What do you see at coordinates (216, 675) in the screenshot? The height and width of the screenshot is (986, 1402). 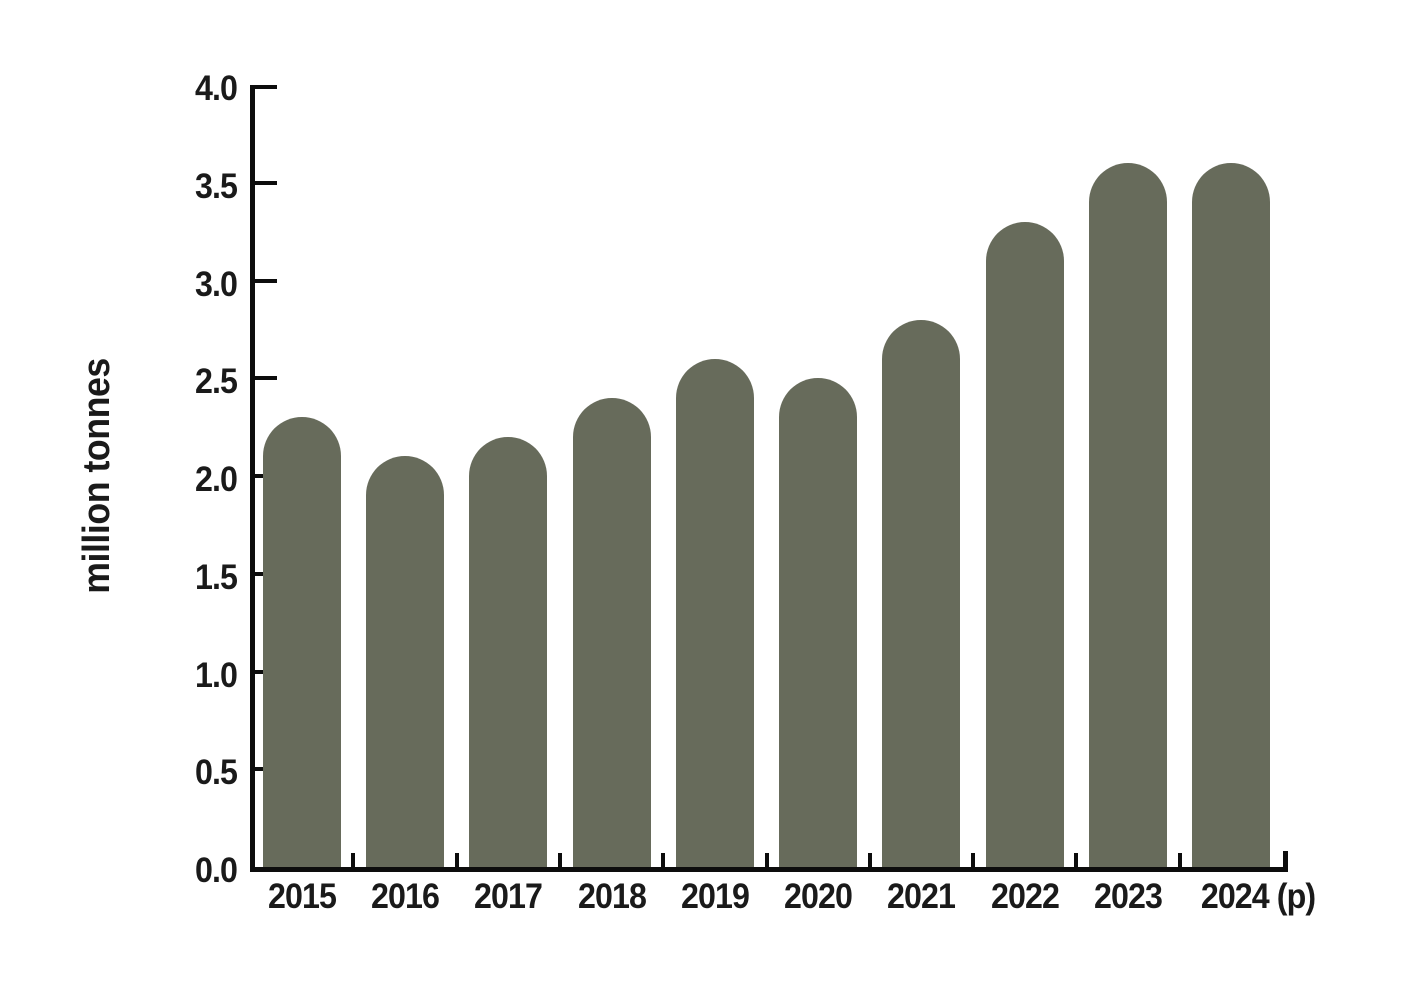 I see `y-tick-label-1.0: 1.0` at bounding box center [216, 675].